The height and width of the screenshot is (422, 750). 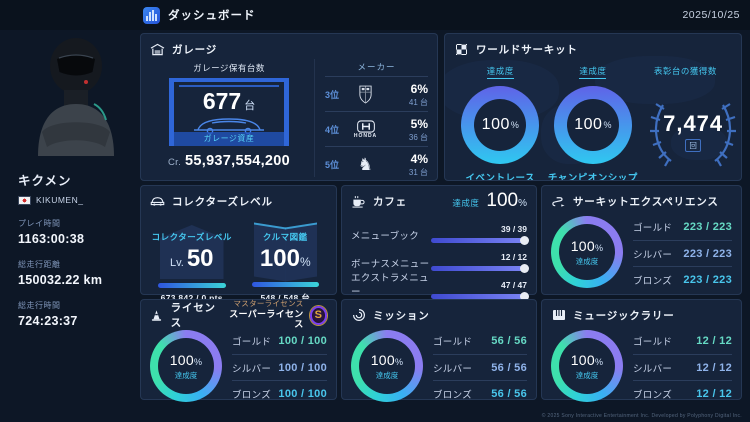 I want to click on row-label: メニューブック, so click(x=385, y=236).